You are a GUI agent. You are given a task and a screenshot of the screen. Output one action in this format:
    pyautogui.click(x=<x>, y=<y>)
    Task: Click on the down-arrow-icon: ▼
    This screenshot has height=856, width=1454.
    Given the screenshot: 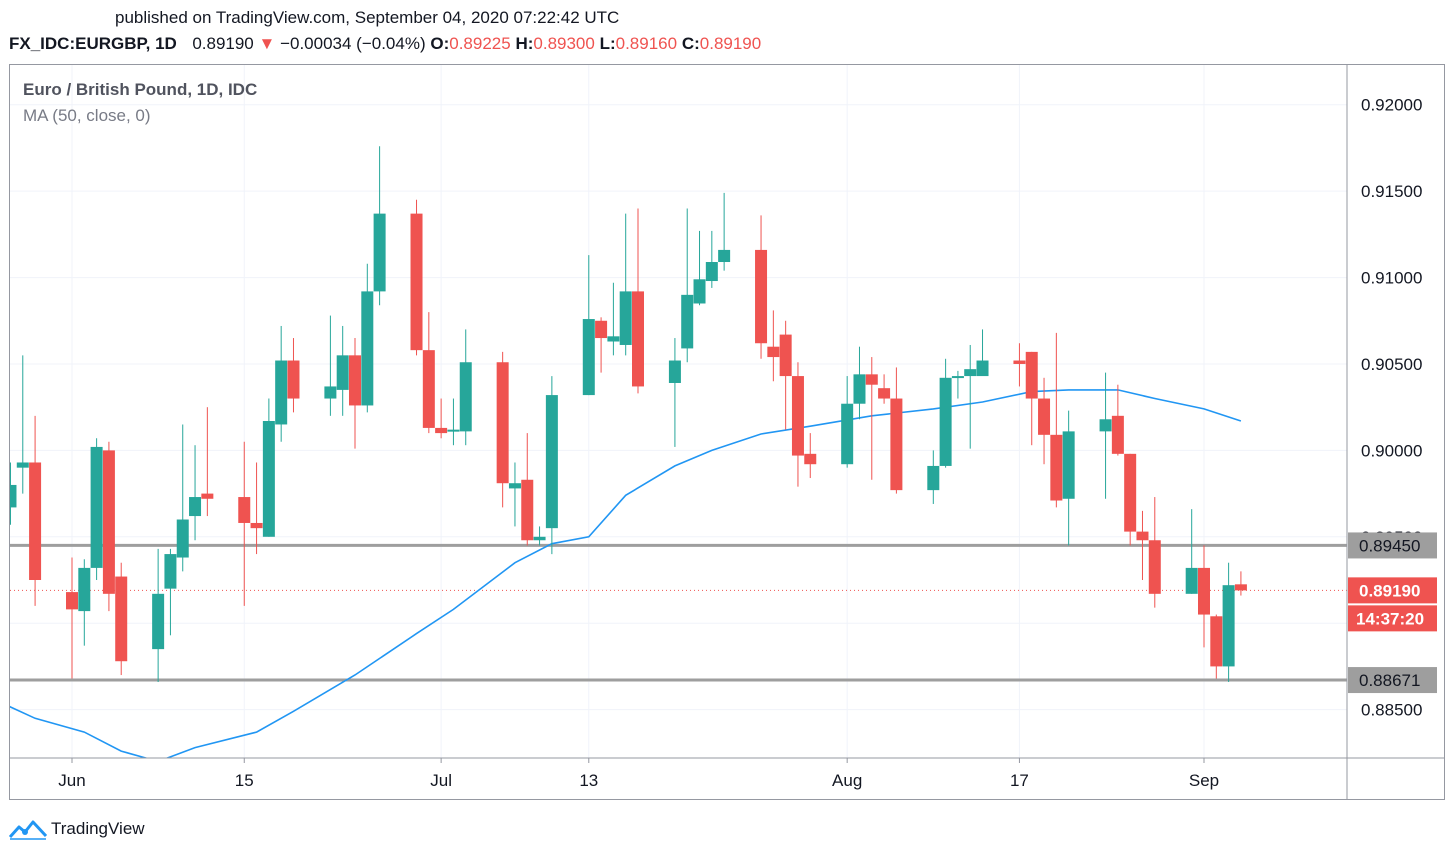 What is the action you would take?
    pyautogui.click(x=267, y=43)
    